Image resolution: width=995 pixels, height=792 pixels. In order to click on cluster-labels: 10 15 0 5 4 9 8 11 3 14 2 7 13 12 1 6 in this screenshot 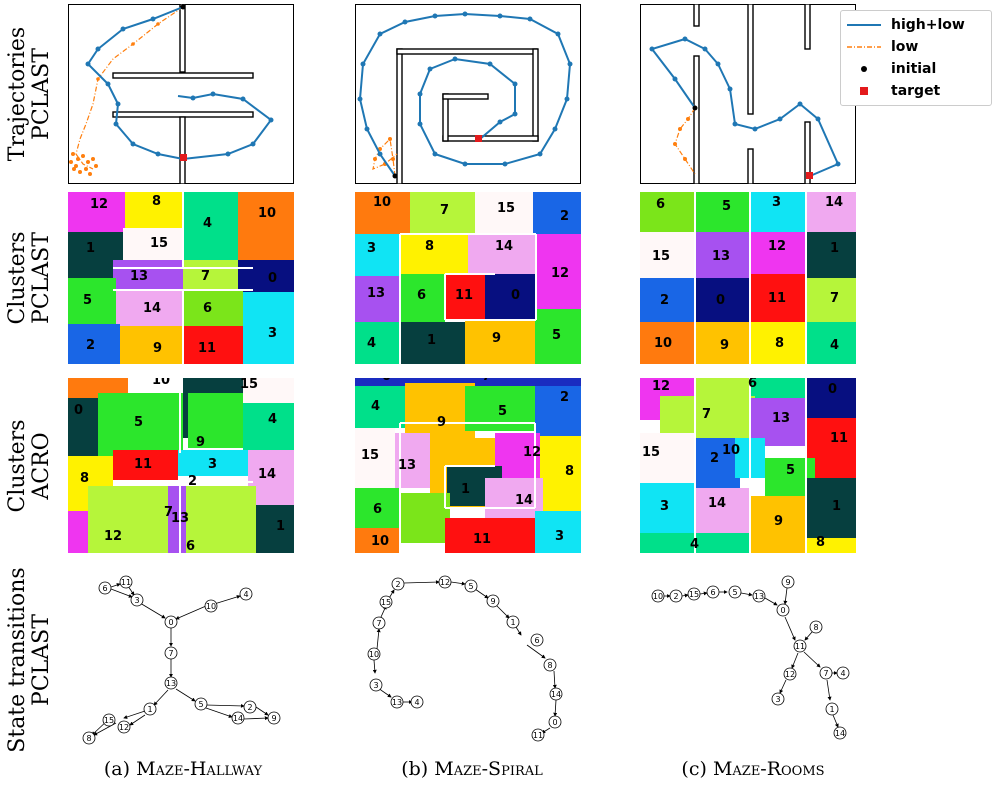, I will do `click(179, 465)`.